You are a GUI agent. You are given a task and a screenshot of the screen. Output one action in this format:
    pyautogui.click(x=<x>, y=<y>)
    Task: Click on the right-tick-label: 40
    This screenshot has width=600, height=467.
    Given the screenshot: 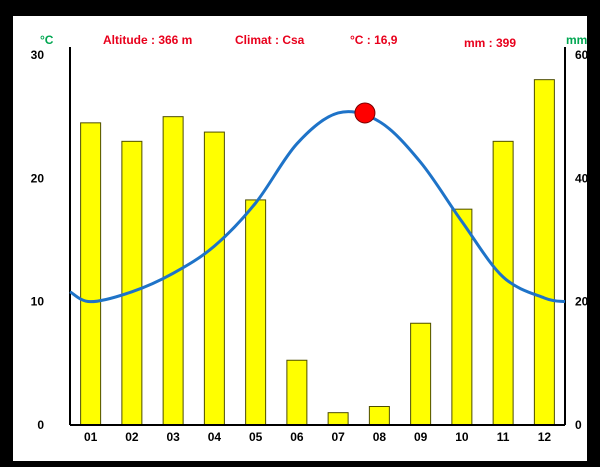 What is the action you would take?
    pyautogui.click(x=582, y=178)
    